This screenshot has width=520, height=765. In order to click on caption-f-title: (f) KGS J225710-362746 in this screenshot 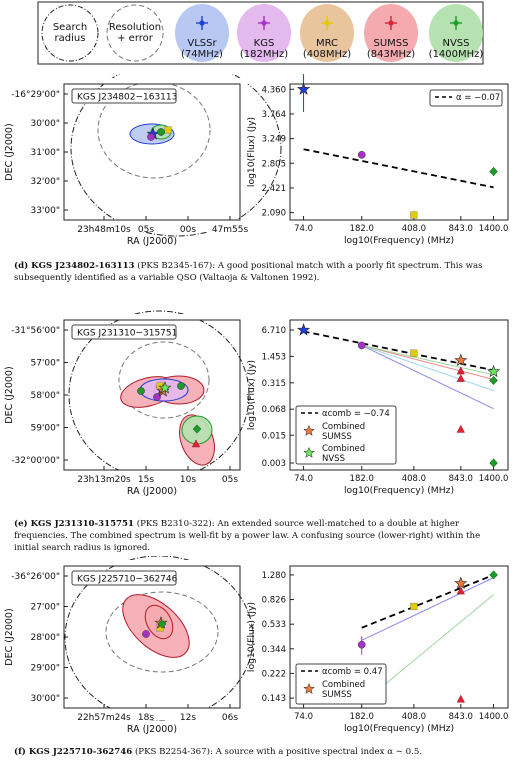, I will do `click(73, 752)`.